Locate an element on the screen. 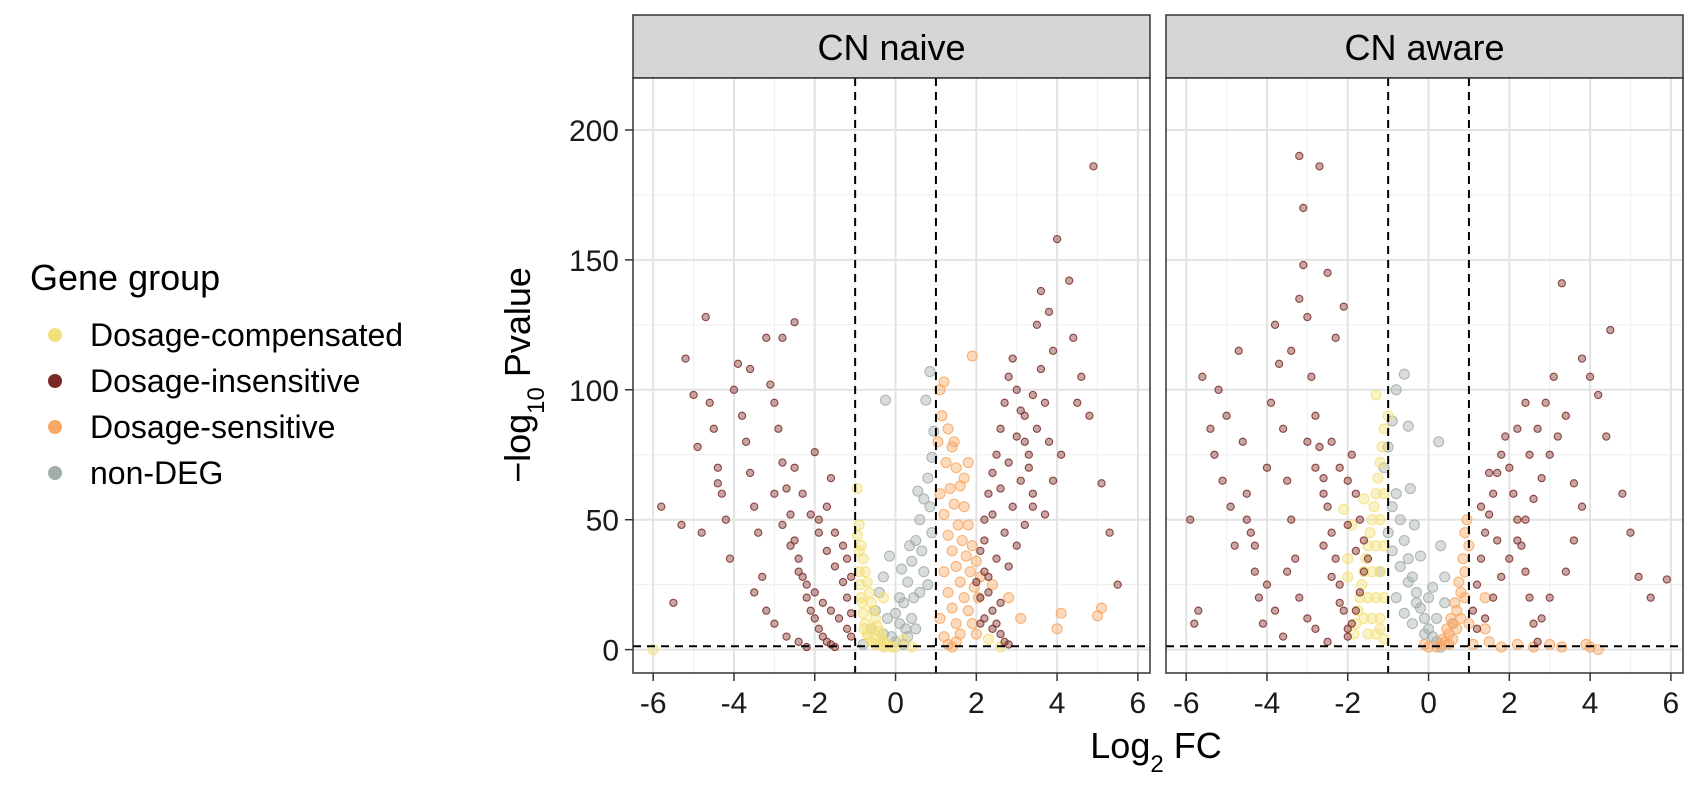 Image resolution: width=1696 pixels, height=792 pixels. series-sensitive is located at coordinates (1020, 501).